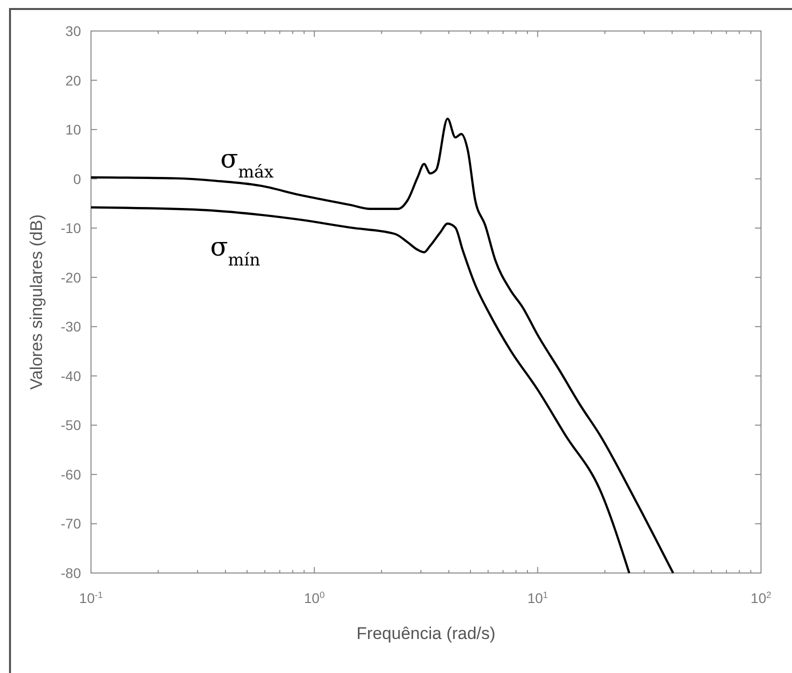 This screenshot has width=792, height=673. I want to click on y-tick-label: 10, so click(73, 130).